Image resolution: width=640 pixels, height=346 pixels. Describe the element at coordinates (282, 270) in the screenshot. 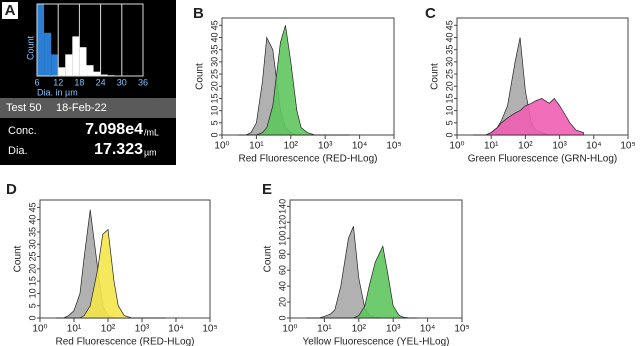

I see `y-tick-label: 60` at that location.